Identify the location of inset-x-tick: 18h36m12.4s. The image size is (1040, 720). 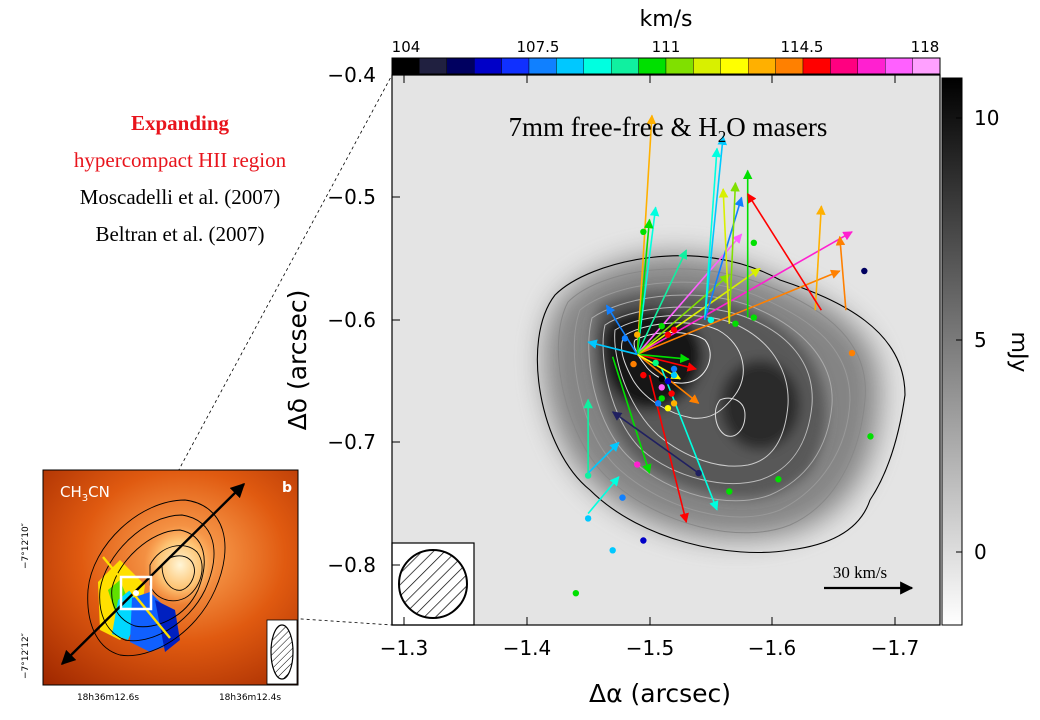
(250, 698).